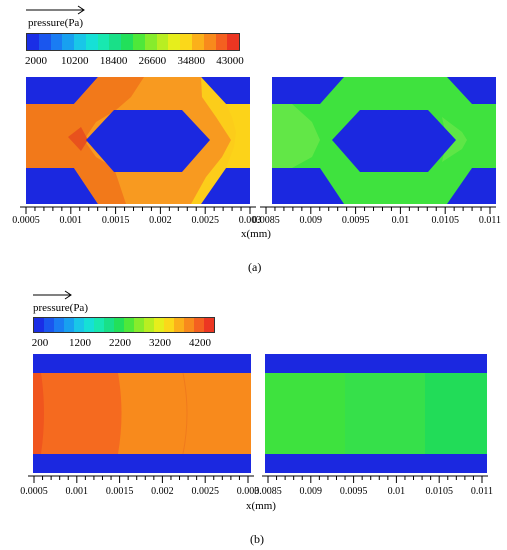 The height and width of the screenshot is (550, 507). Describe the element at coordinates (160, 343) in the screenshot. I see `colorbar-tick-label: 3200` at that location.